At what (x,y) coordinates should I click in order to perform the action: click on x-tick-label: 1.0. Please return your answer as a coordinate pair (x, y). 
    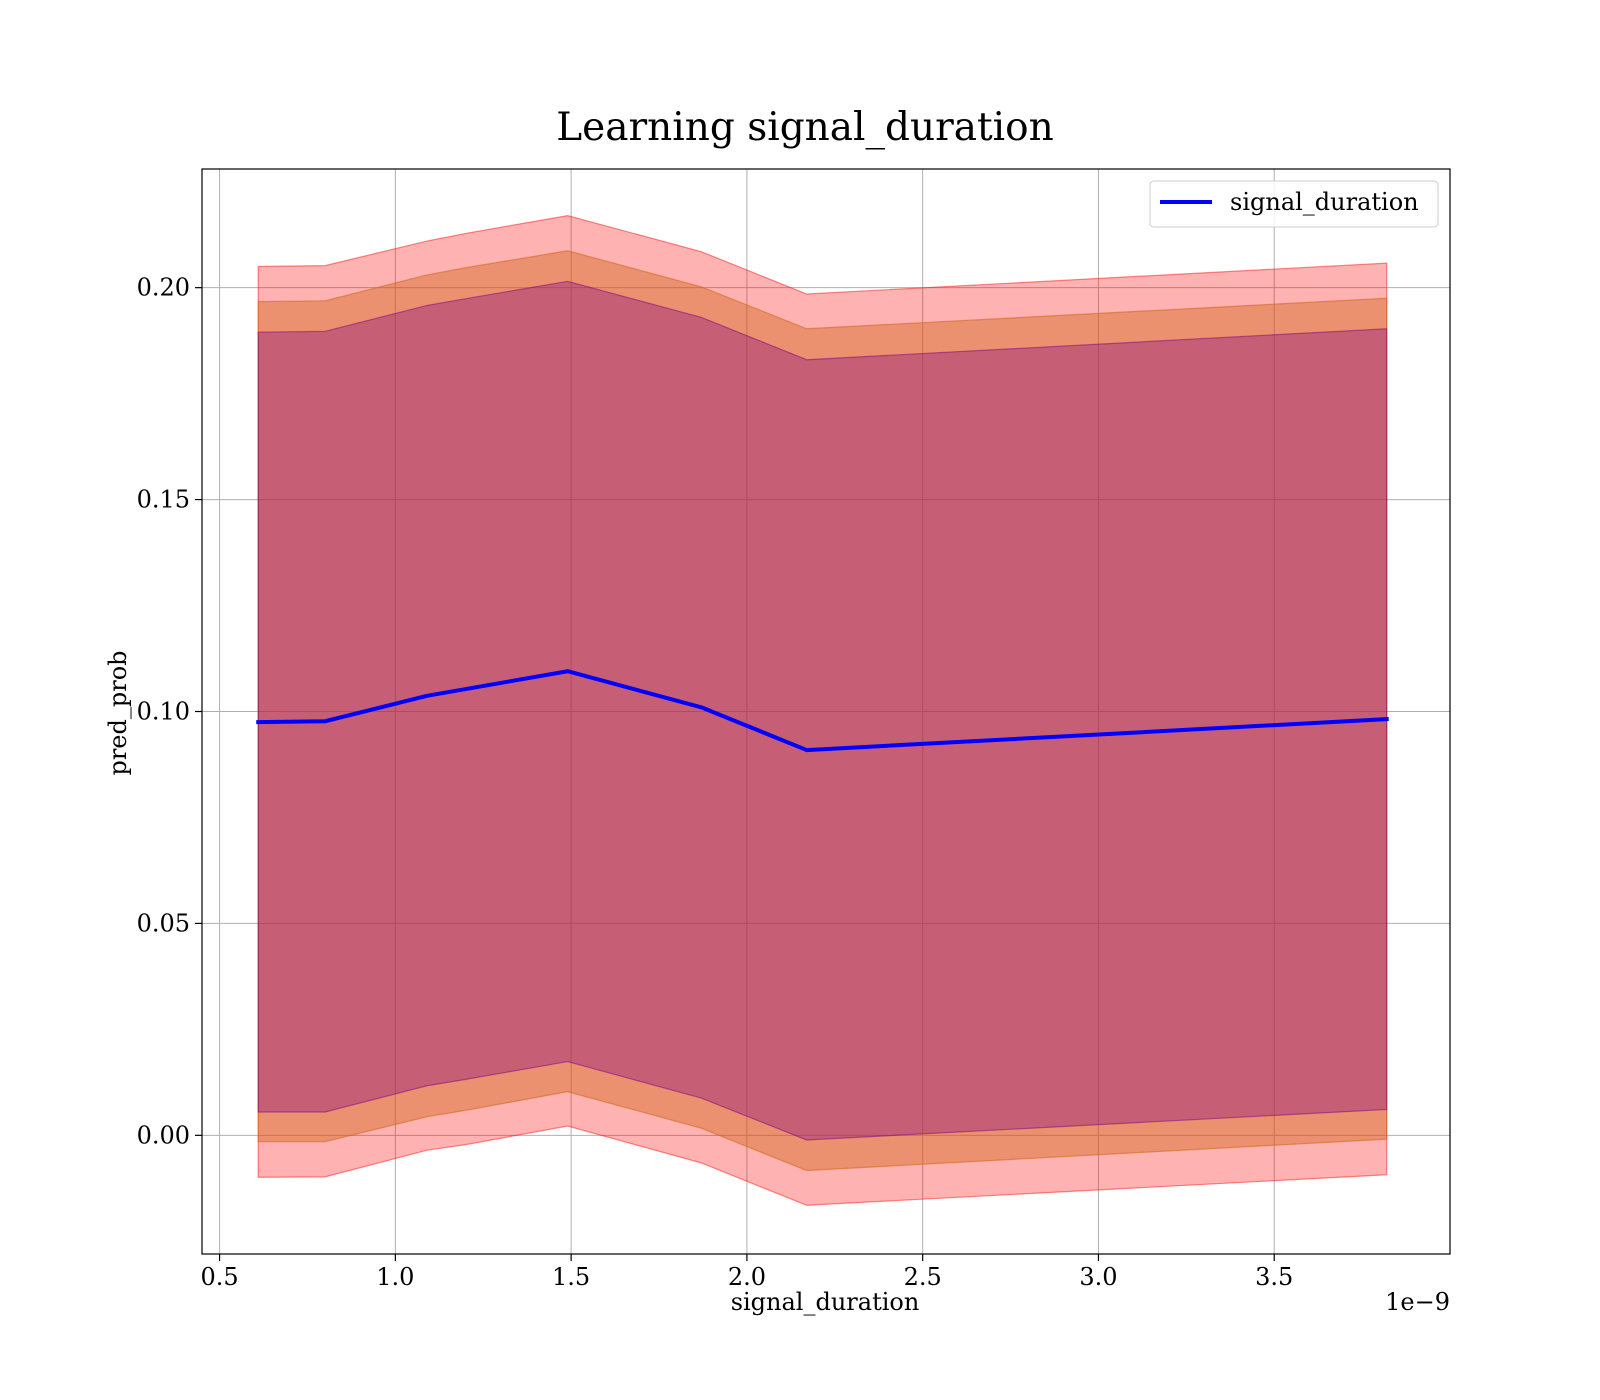
    Looking at the image, I should click on (395, 1277).